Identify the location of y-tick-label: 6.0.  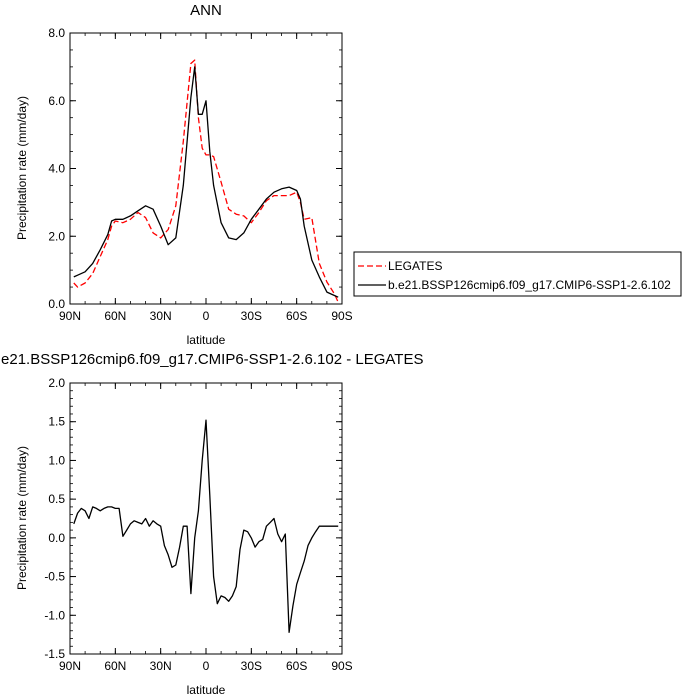
(56, 101).